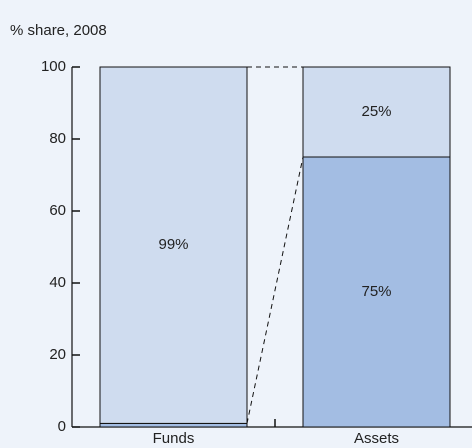 Image resolution: width=472 pixels, height=448 pixels. I want to click on data-label: 25%, so click(376, 111).